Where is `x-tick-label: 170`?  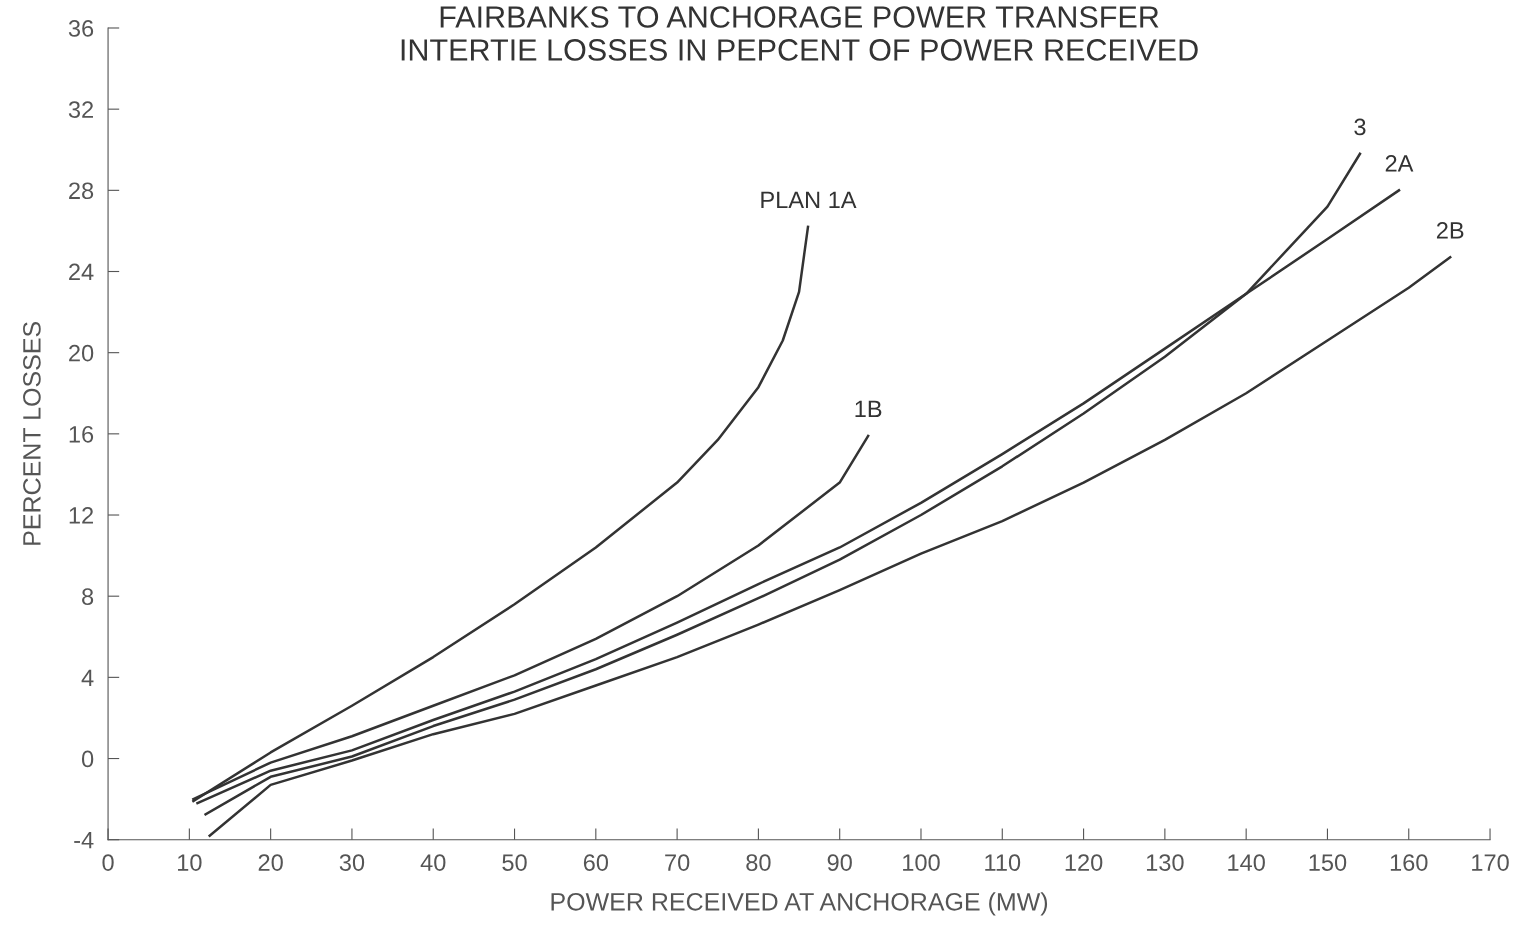 x-tick-label: 170 is located at coordinates (1490, 862).